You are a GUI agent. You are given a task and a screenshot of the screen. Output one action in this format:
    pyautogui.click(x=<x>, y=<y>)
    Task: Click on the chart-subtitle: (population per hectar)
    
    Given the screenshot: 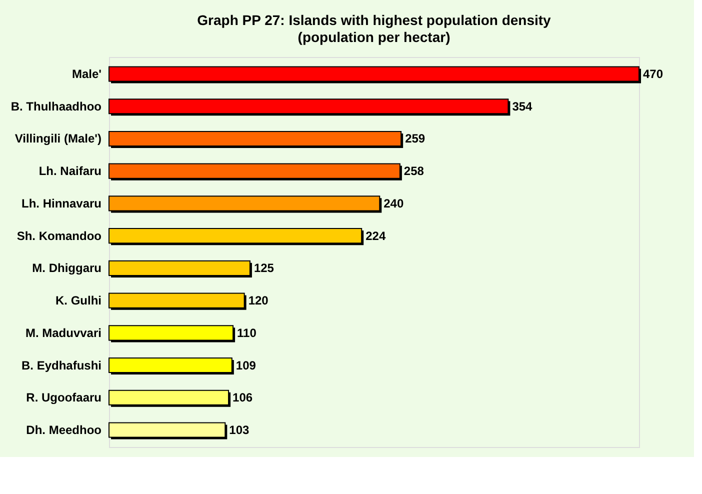 What is the action you would take?
    pyautogui.click(x=374, y=37)
    